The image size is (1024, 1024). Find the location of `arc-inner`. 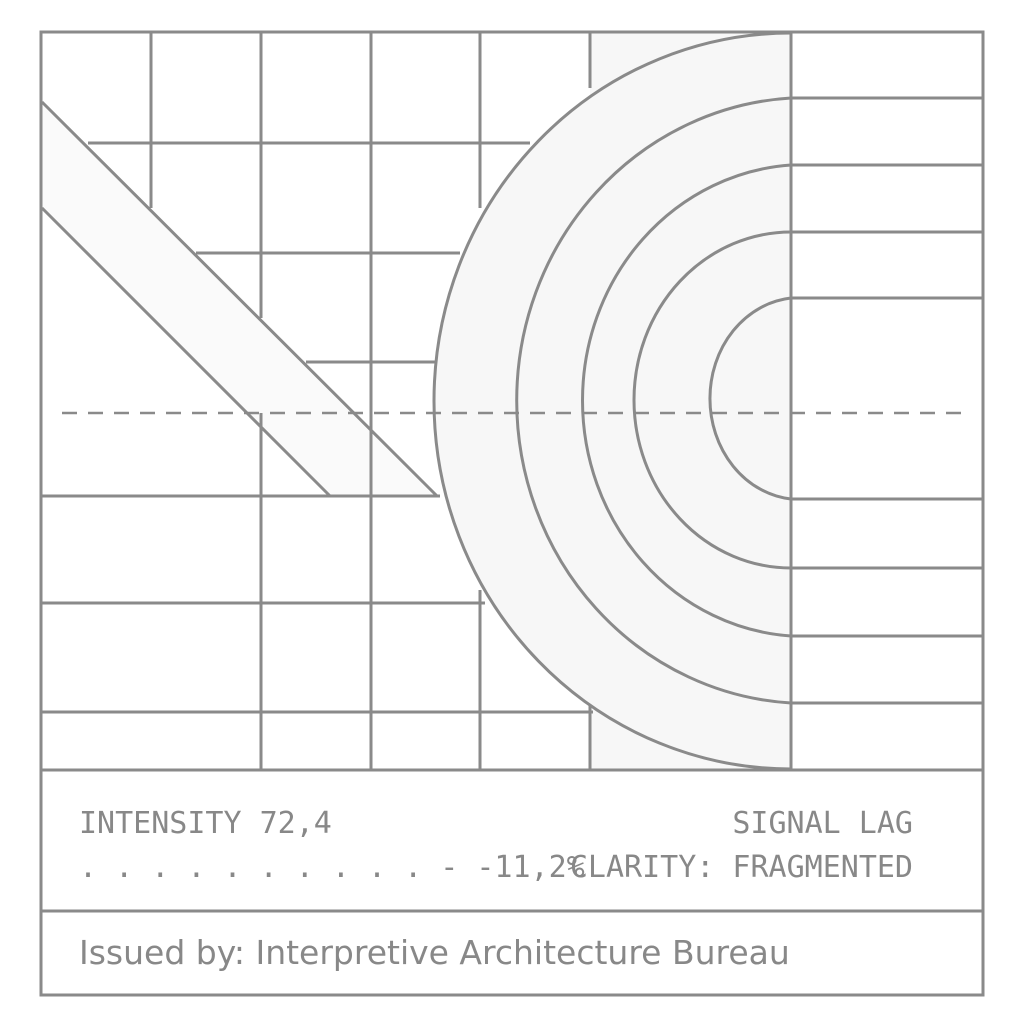

arc-inner is located at coordinates (750, 398).